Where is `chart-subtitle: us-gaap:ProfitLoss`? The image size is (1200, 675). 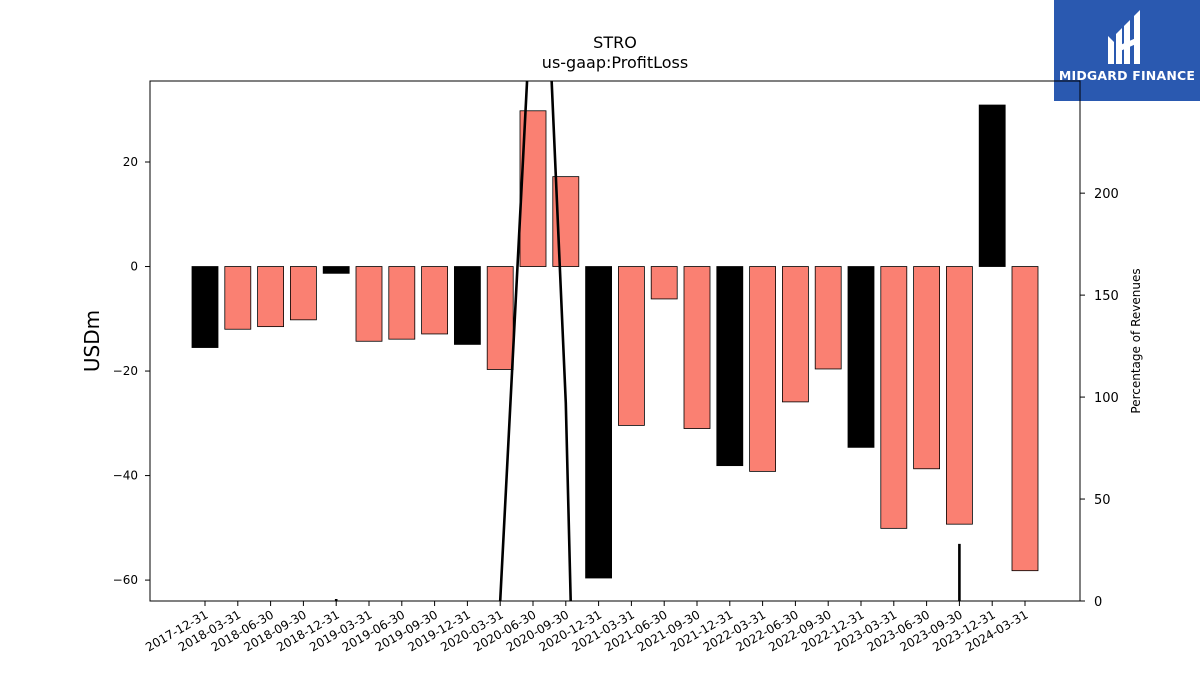 chart-subtitle: us-gaap:ProfitLoss is located at coordinates (615, 62).